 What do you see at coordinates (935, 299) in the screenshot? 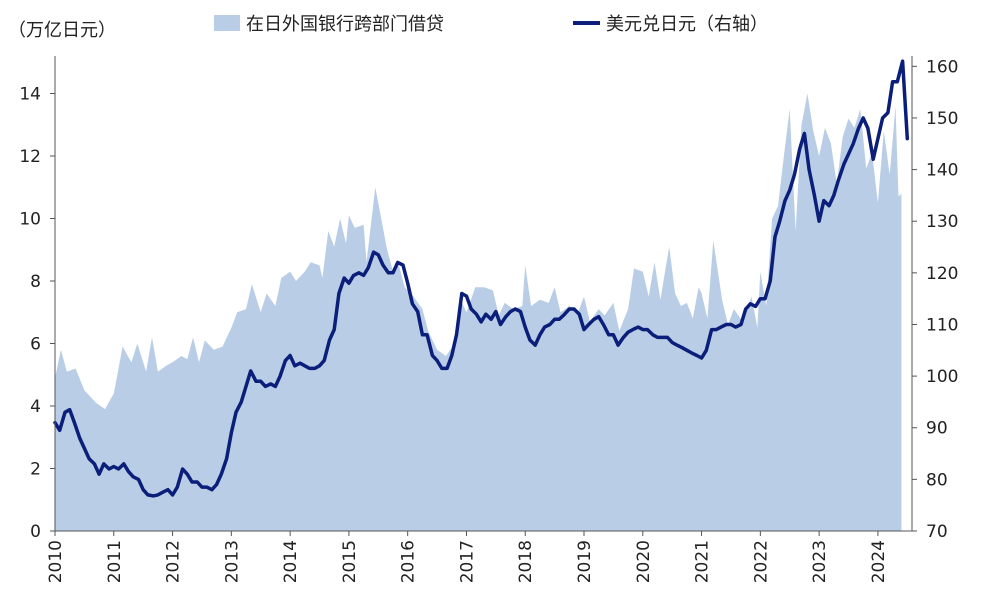
I see `right-axis-ticks: 70 80 90 100 110 120 130 140 150 160` at bounding box center [935, 299].